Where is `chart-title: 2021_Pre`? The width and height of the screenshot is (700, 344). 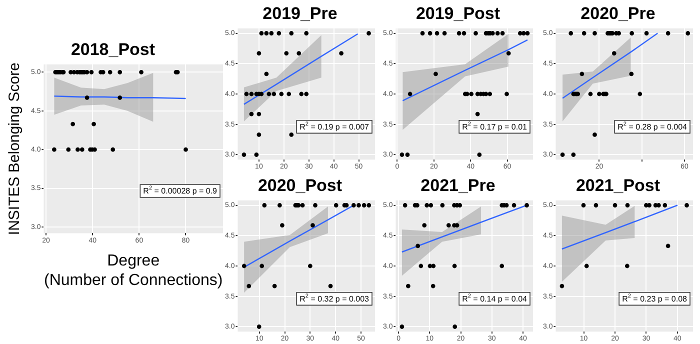 chart-title: 2021_Pre is located at coordinates (458, 185).